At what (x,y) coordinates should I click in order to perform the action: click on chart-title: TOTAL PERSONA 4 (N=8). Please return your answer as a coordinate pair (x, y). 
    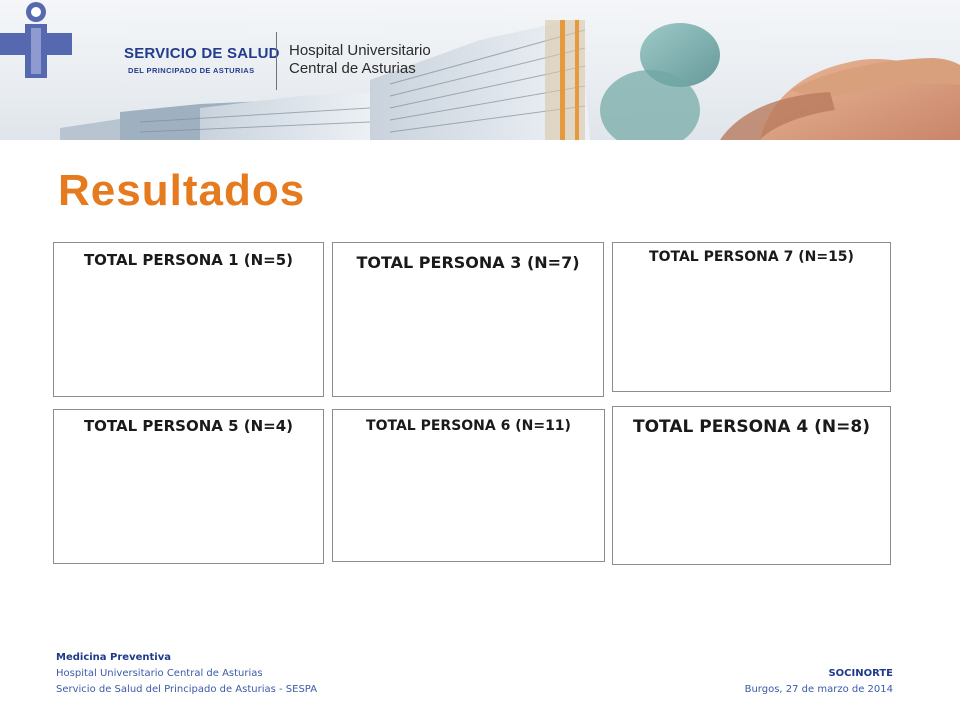
    Looking at the image, I should click on (751, 427).